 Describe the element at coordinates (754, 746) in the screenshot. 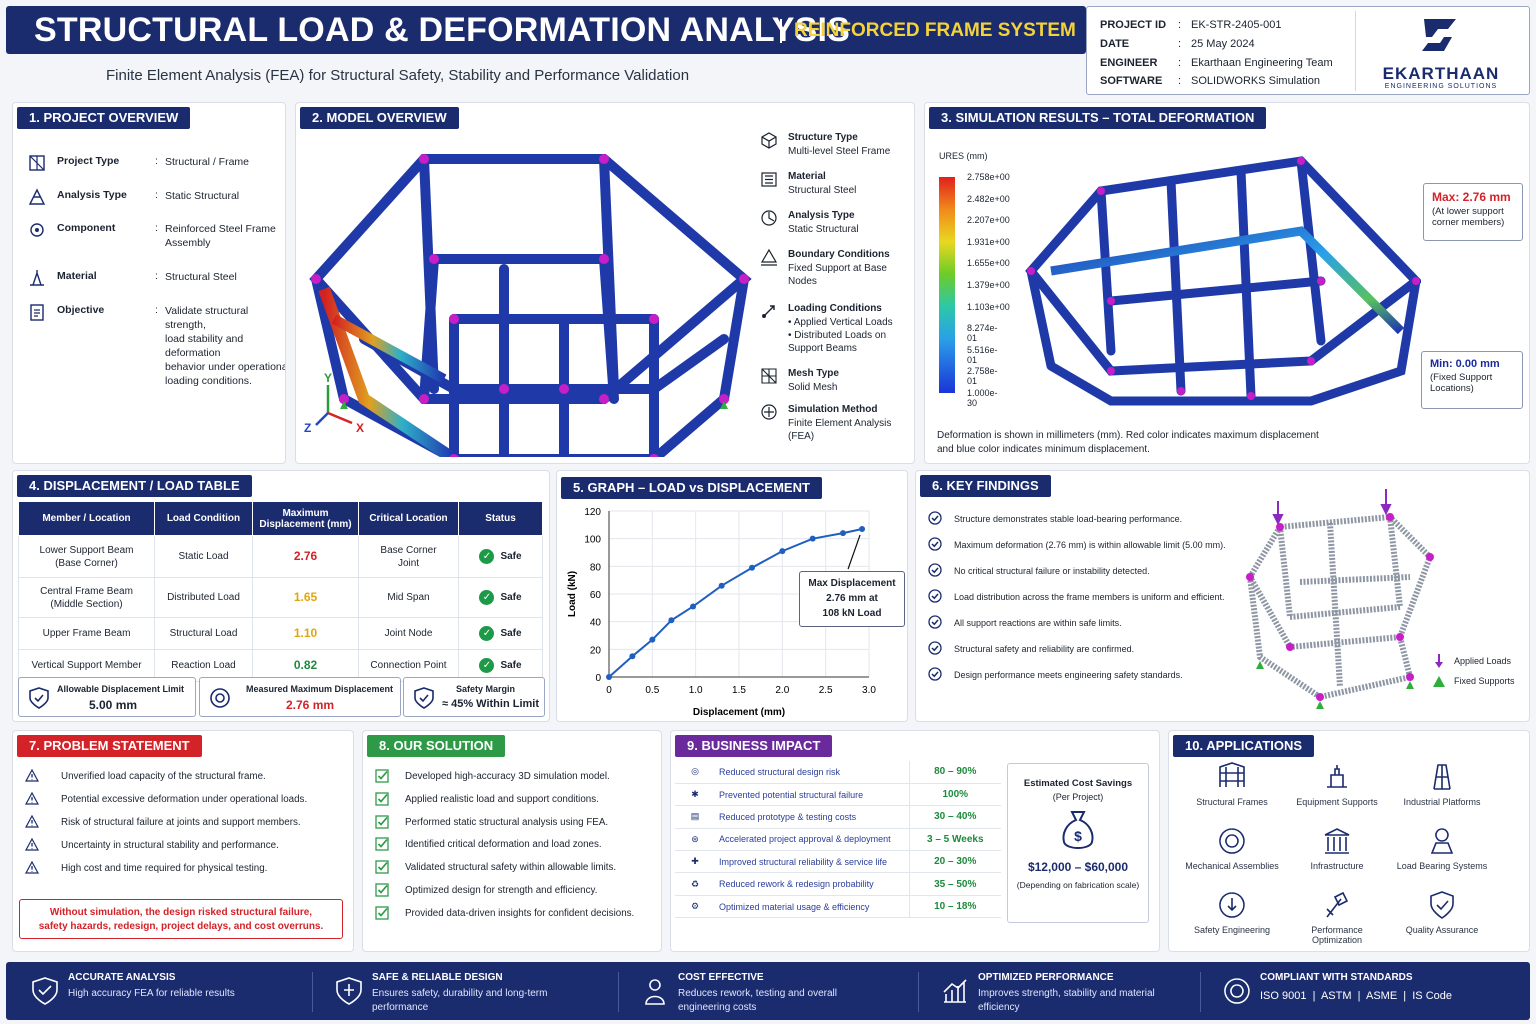

I see `section-title: 9. BUSINESS IMPACT` at that location.